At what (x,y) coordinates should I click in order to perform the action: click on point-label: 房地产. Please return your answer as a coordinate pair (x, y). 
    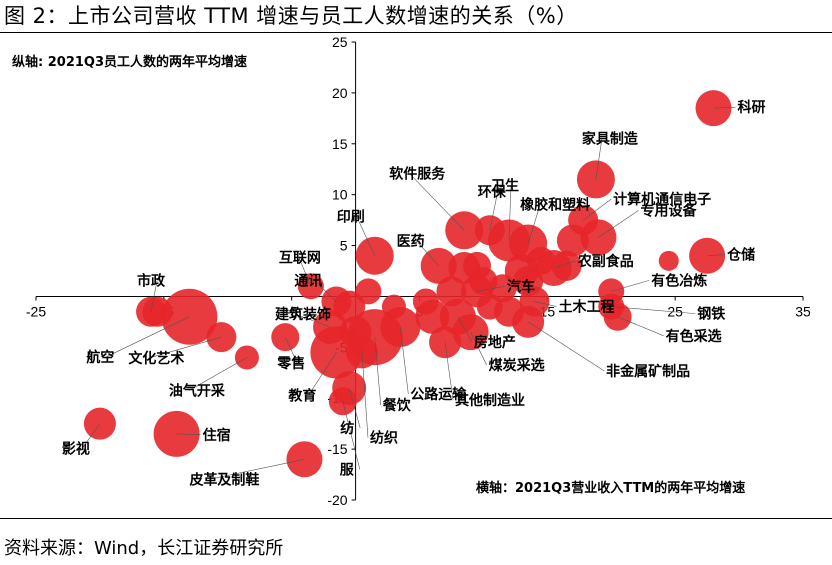
    Looking at the image, I should click on (495, 342).